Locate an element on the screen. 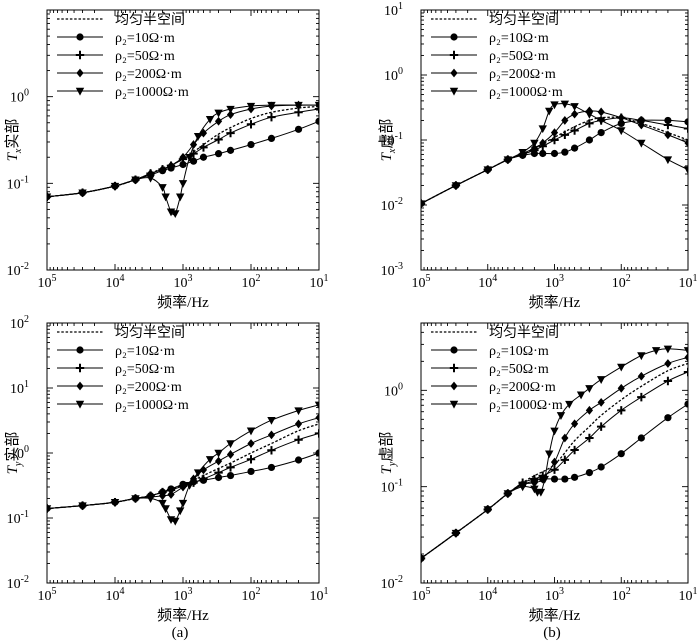 This screenshot has height=643, width=700. x-tick-label: 10² is located at coordinates (251, 595).